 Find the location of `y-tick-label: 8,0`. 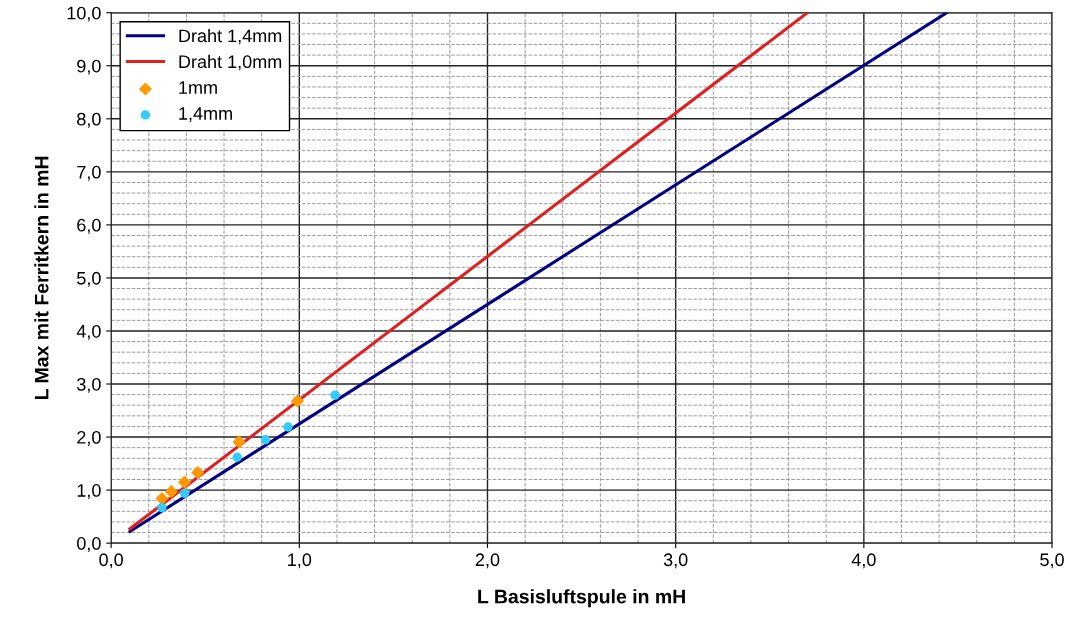

y-tick-label: 8,0 is located at coordinates (89, 120).